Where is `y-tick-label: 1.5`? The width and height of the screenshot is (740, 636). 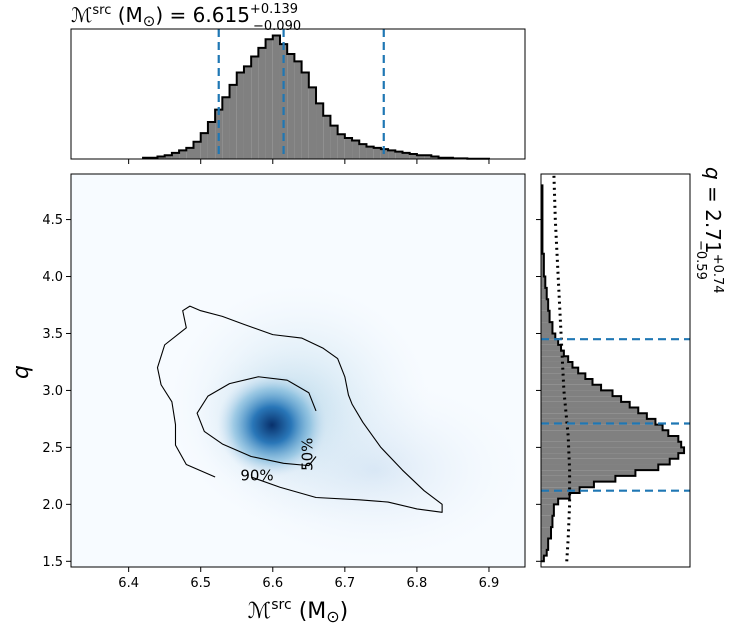
y-tick-label: 1.5 is located at coordinates (52, 562).